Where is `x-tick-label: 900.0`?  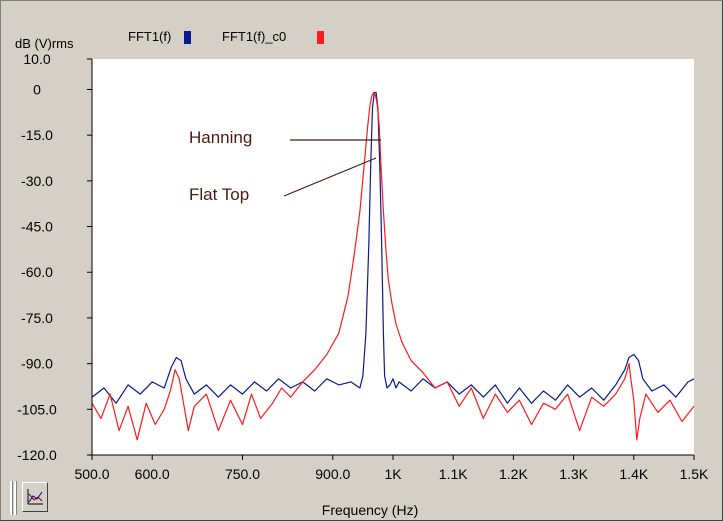
x-tick-label: 900.0 is located at coordinates (332, 474).